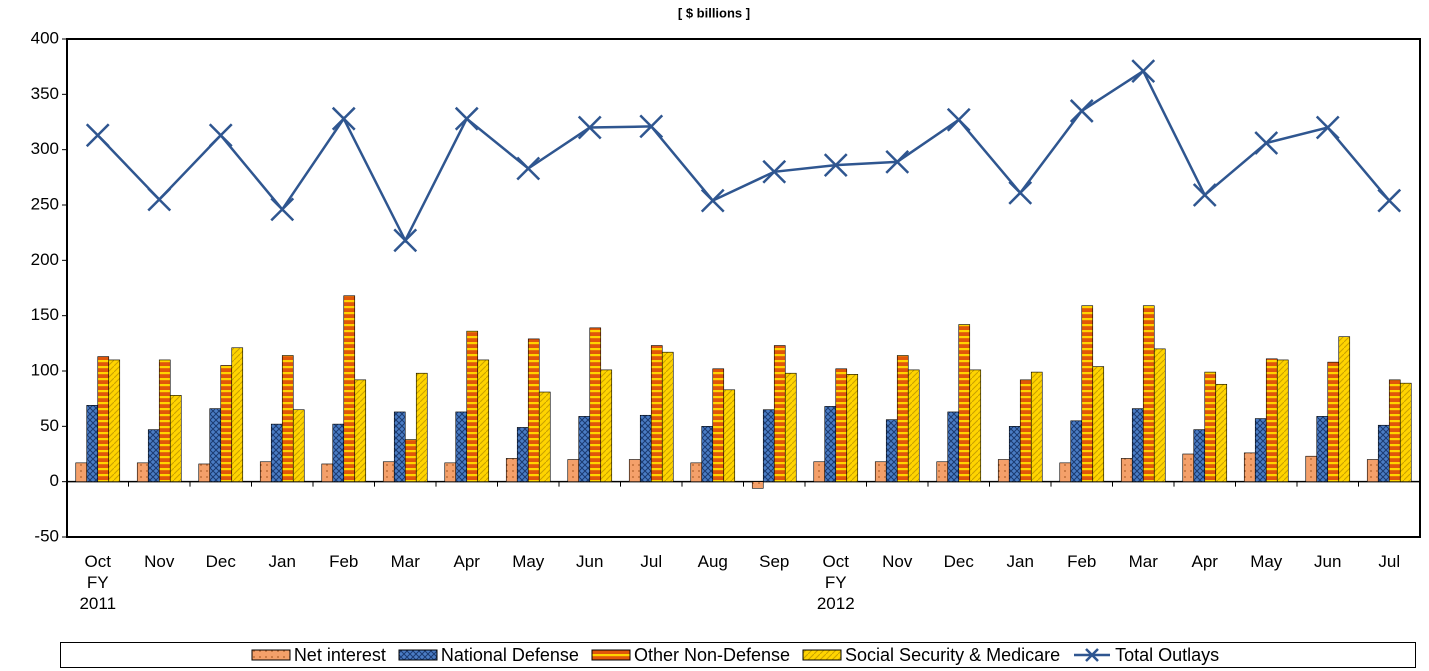  Describe the element at coordinates (712, 654) in the screenshot. I see `legend-label: Other Non-Defense` at that location.